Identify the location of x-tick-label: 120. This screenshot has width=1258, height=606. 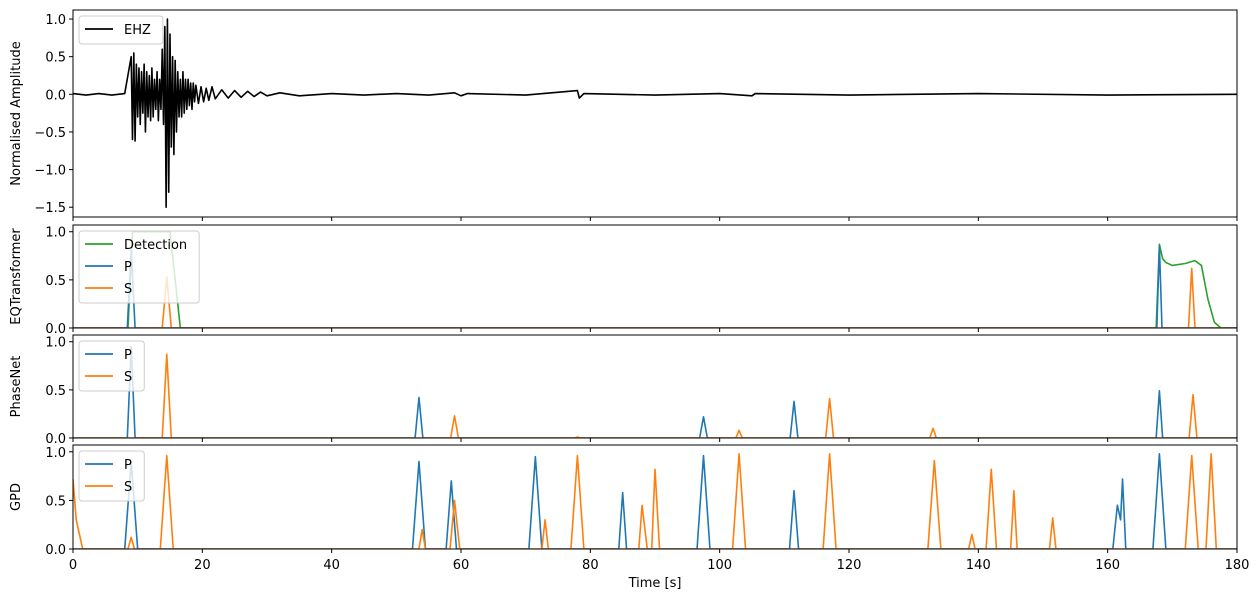
(849, 565).